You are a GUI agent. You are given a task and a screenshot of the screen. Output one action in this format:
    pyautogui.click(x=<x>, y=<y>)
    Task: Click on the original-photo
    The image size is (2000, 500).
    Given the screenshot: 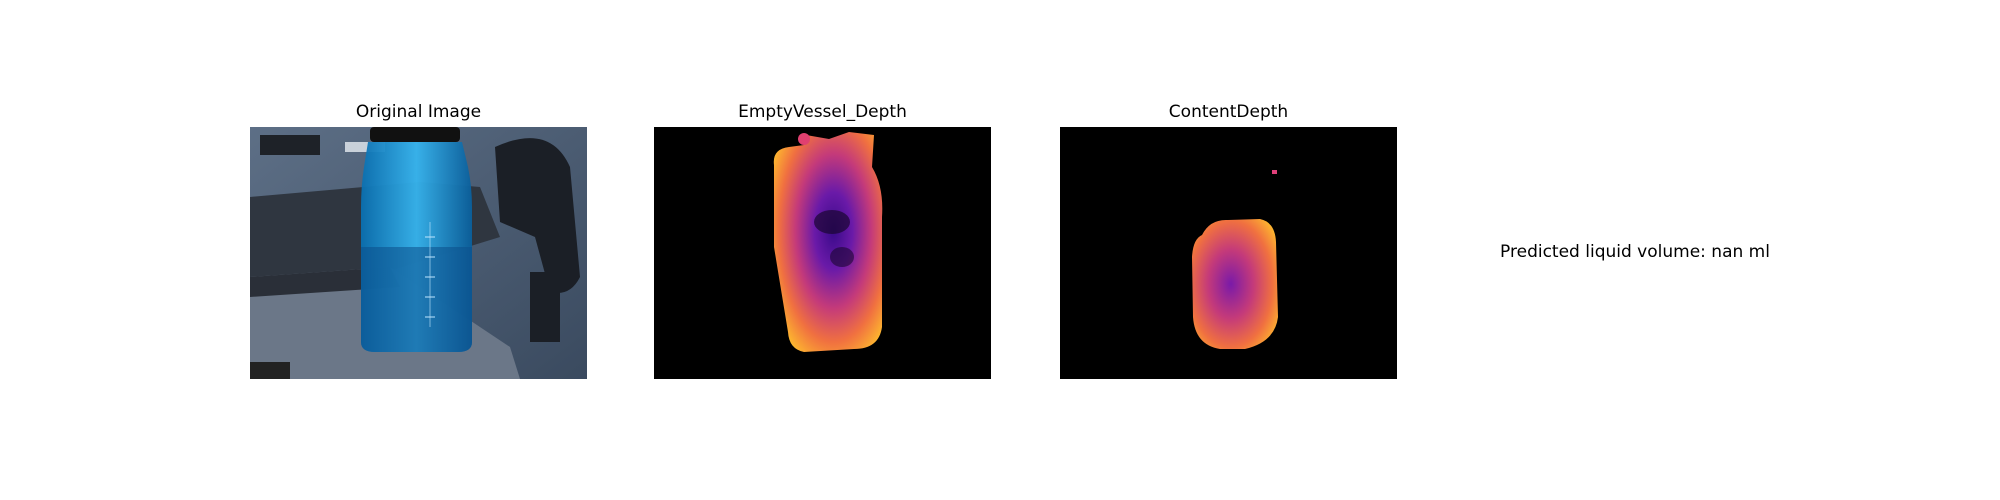 What is the action you would take?
    pyautogui.click(x=418, y=253)
    